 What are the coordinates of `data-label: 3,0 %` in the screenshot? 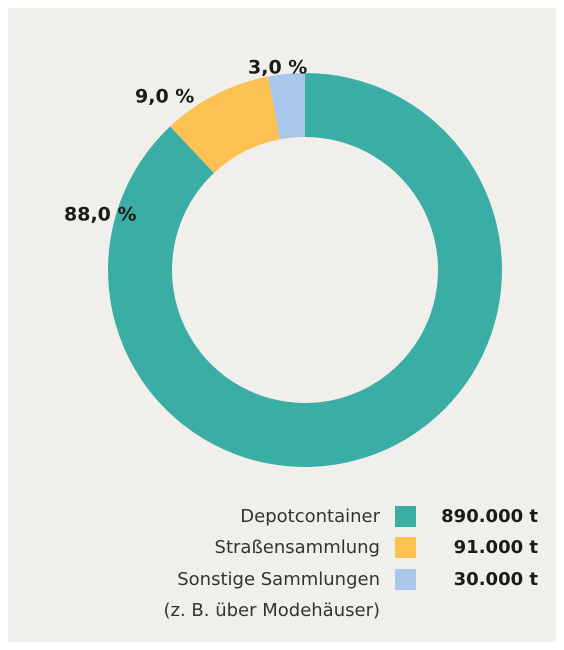 It's located at (277, 68).